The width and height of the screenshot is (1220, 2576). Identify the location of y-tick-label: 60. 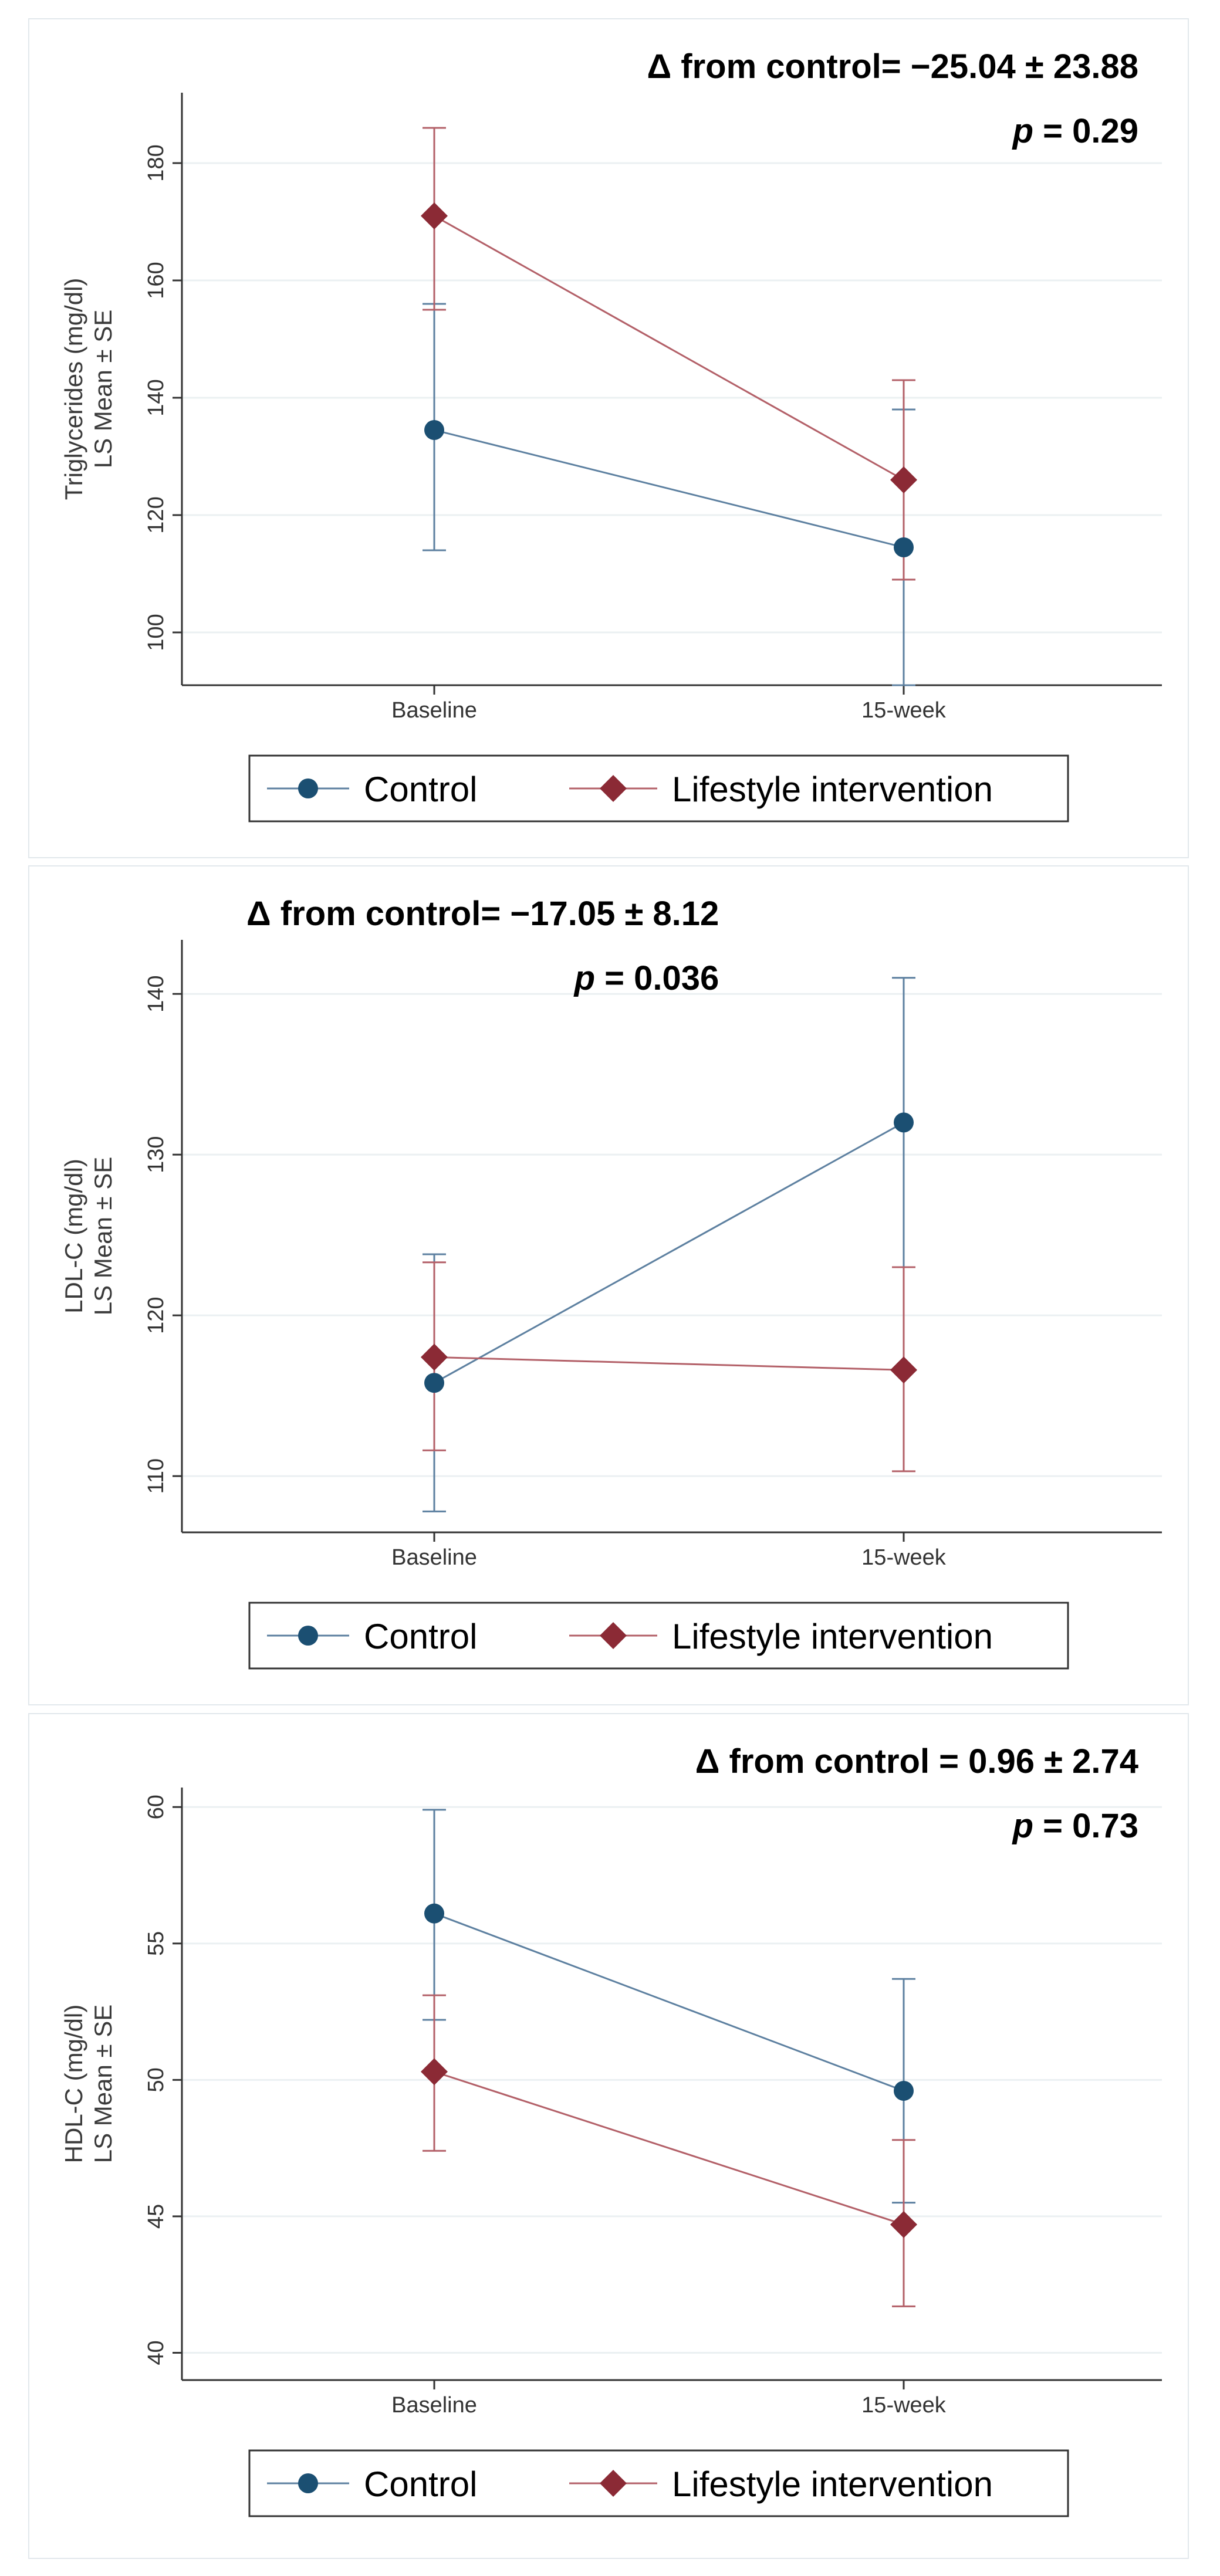
(156, 1807).